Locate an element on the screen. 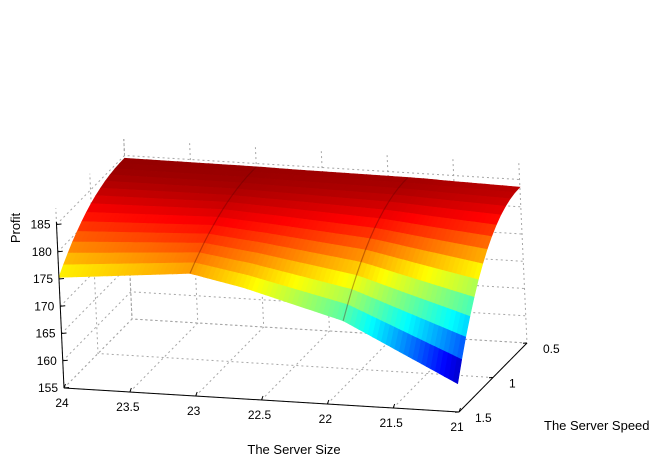 This screenshot has width=666, height=462. z-tick-label: 155 is located at coordinates (48, 388).